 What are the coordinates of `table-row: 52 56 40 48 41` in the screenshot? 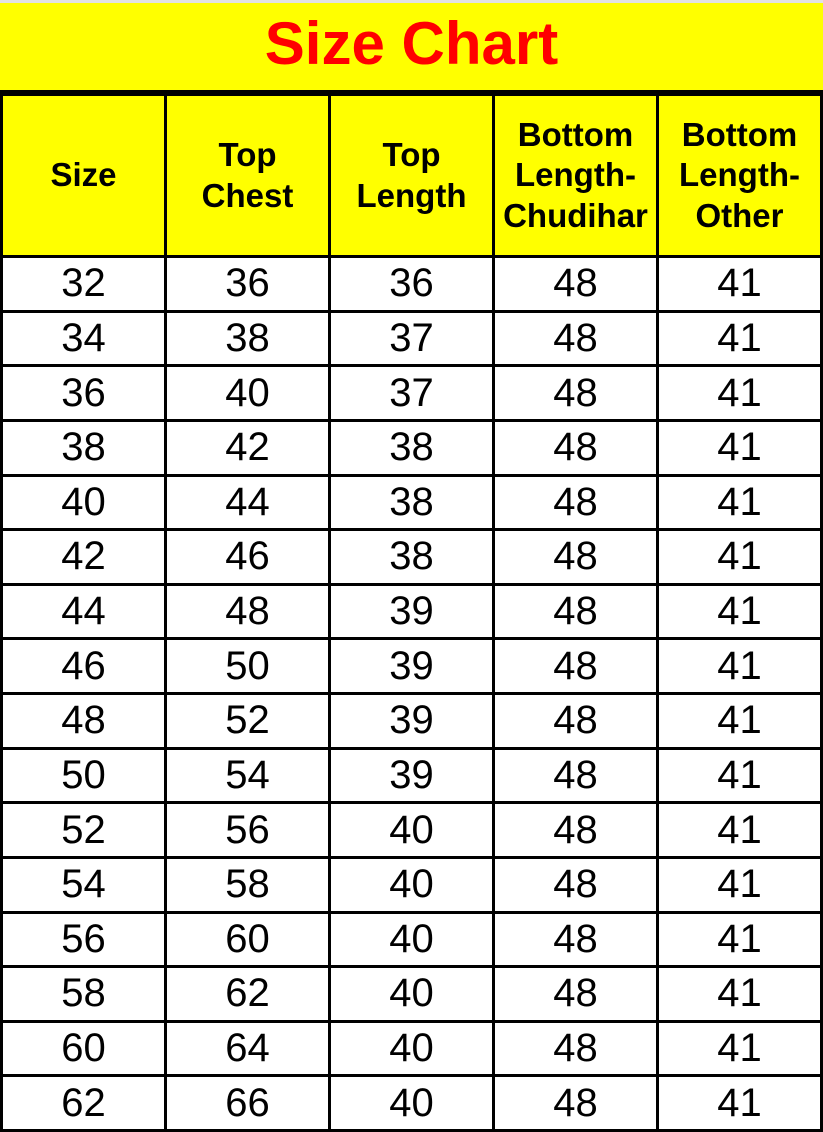 It's located at (411, 830).